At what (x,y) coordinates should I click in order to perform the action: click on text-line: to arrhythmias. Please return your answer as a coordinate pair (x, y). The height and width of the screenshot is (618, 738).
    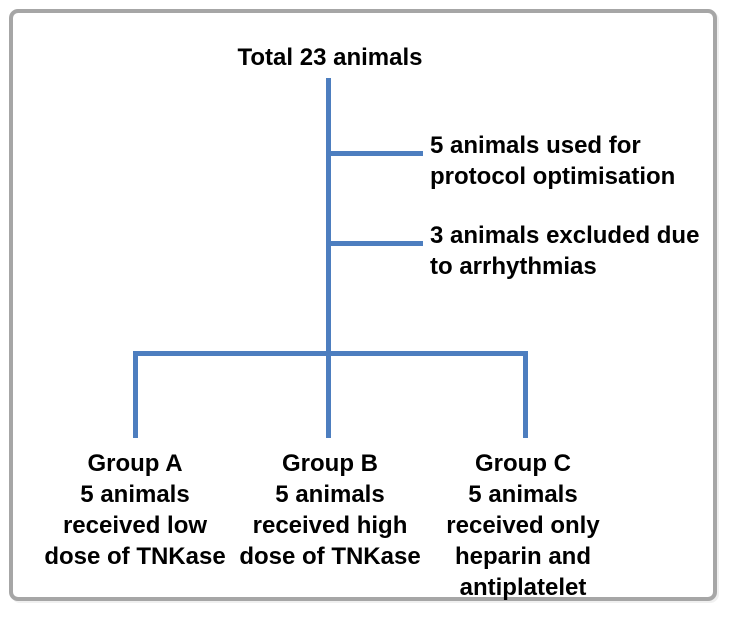
    Looking at the image, I should click on (513, 266).